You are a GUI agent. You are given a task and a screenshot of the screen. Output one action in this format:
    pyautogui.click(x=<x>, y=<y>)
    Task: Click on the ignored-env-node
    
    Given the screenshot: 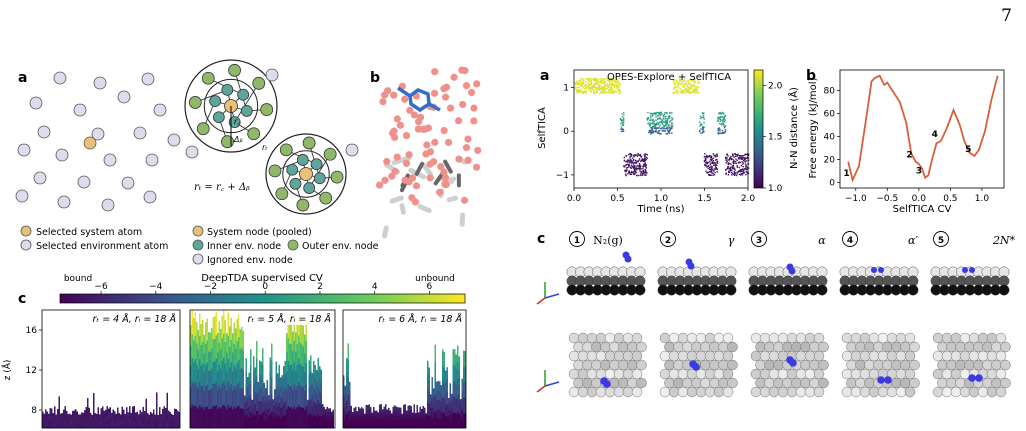 What is the action you would take?
    pyautogui.click(x=272, y=75)
    